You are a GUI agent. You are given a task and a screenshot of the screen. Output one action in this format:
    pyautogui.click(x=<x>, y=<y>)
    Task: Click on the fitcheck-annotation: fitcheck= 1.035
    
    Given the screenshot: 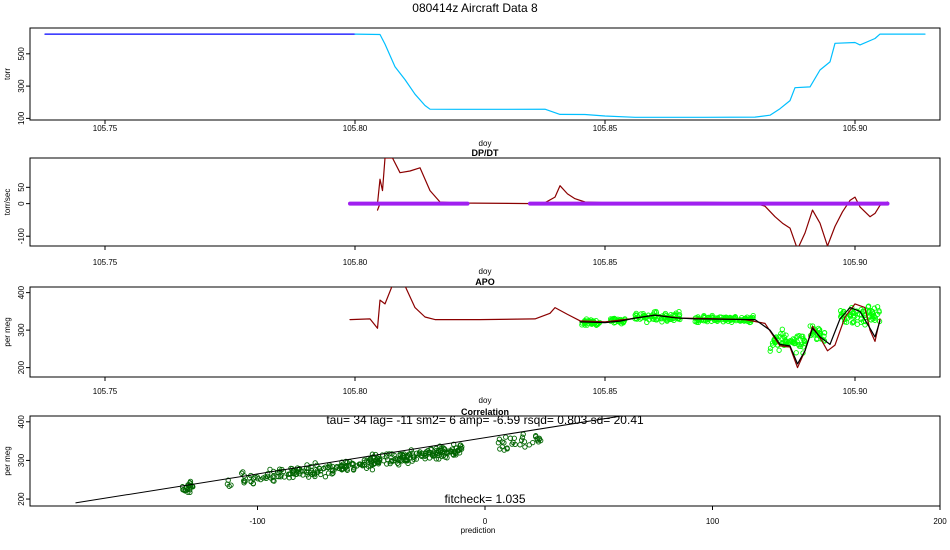 What is the action you would take?
    pyautogui.click(x=484, y=499)
    